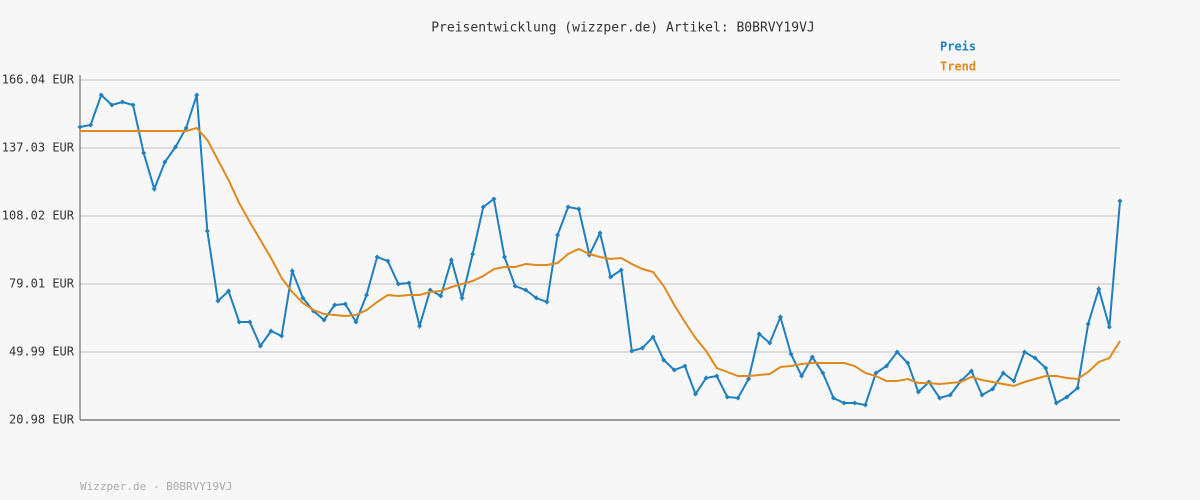 The image size is (1200, 500). What do you see at coordinates (38, 80) in the screenshot?
I see `y-tick-label: 166.04 EUR` at bounding box center [38, 80].